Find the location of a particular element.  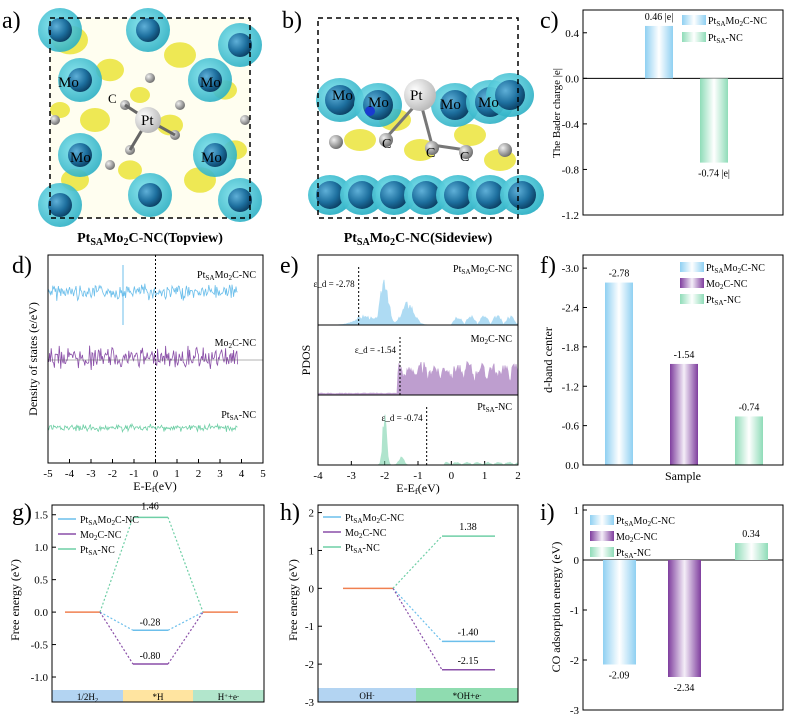

bar-label: -0.74 |e| is located at coordinates (714, 174).